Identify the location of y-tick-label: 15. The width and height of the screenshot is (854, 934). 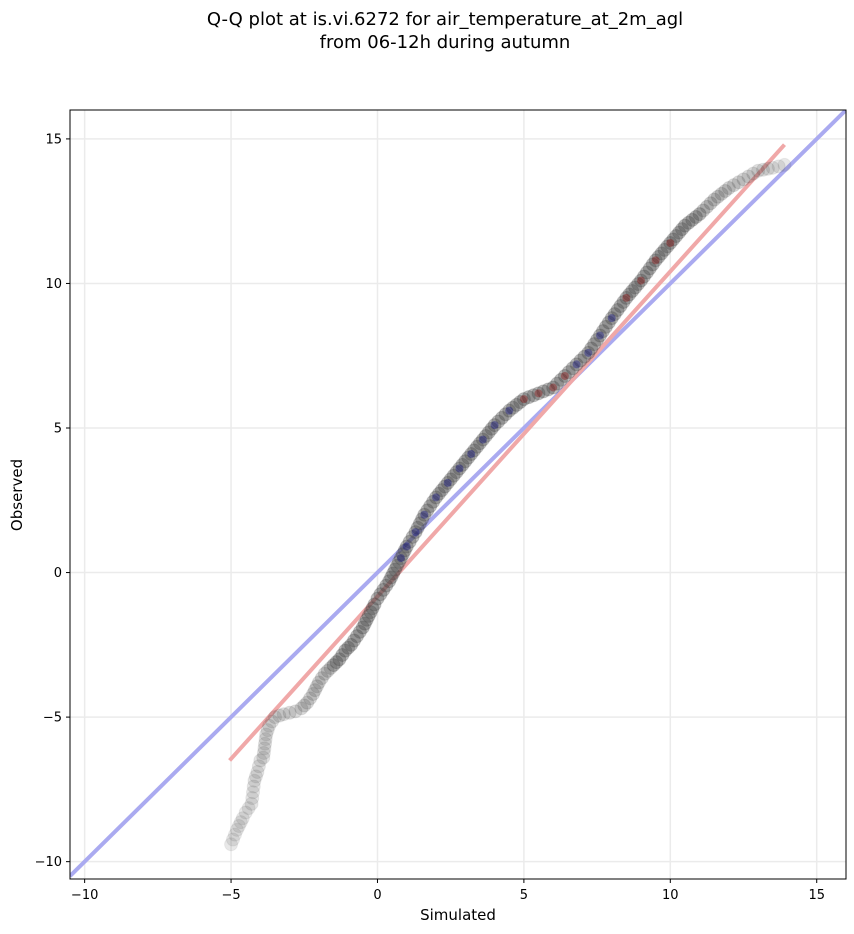
(53, 139).